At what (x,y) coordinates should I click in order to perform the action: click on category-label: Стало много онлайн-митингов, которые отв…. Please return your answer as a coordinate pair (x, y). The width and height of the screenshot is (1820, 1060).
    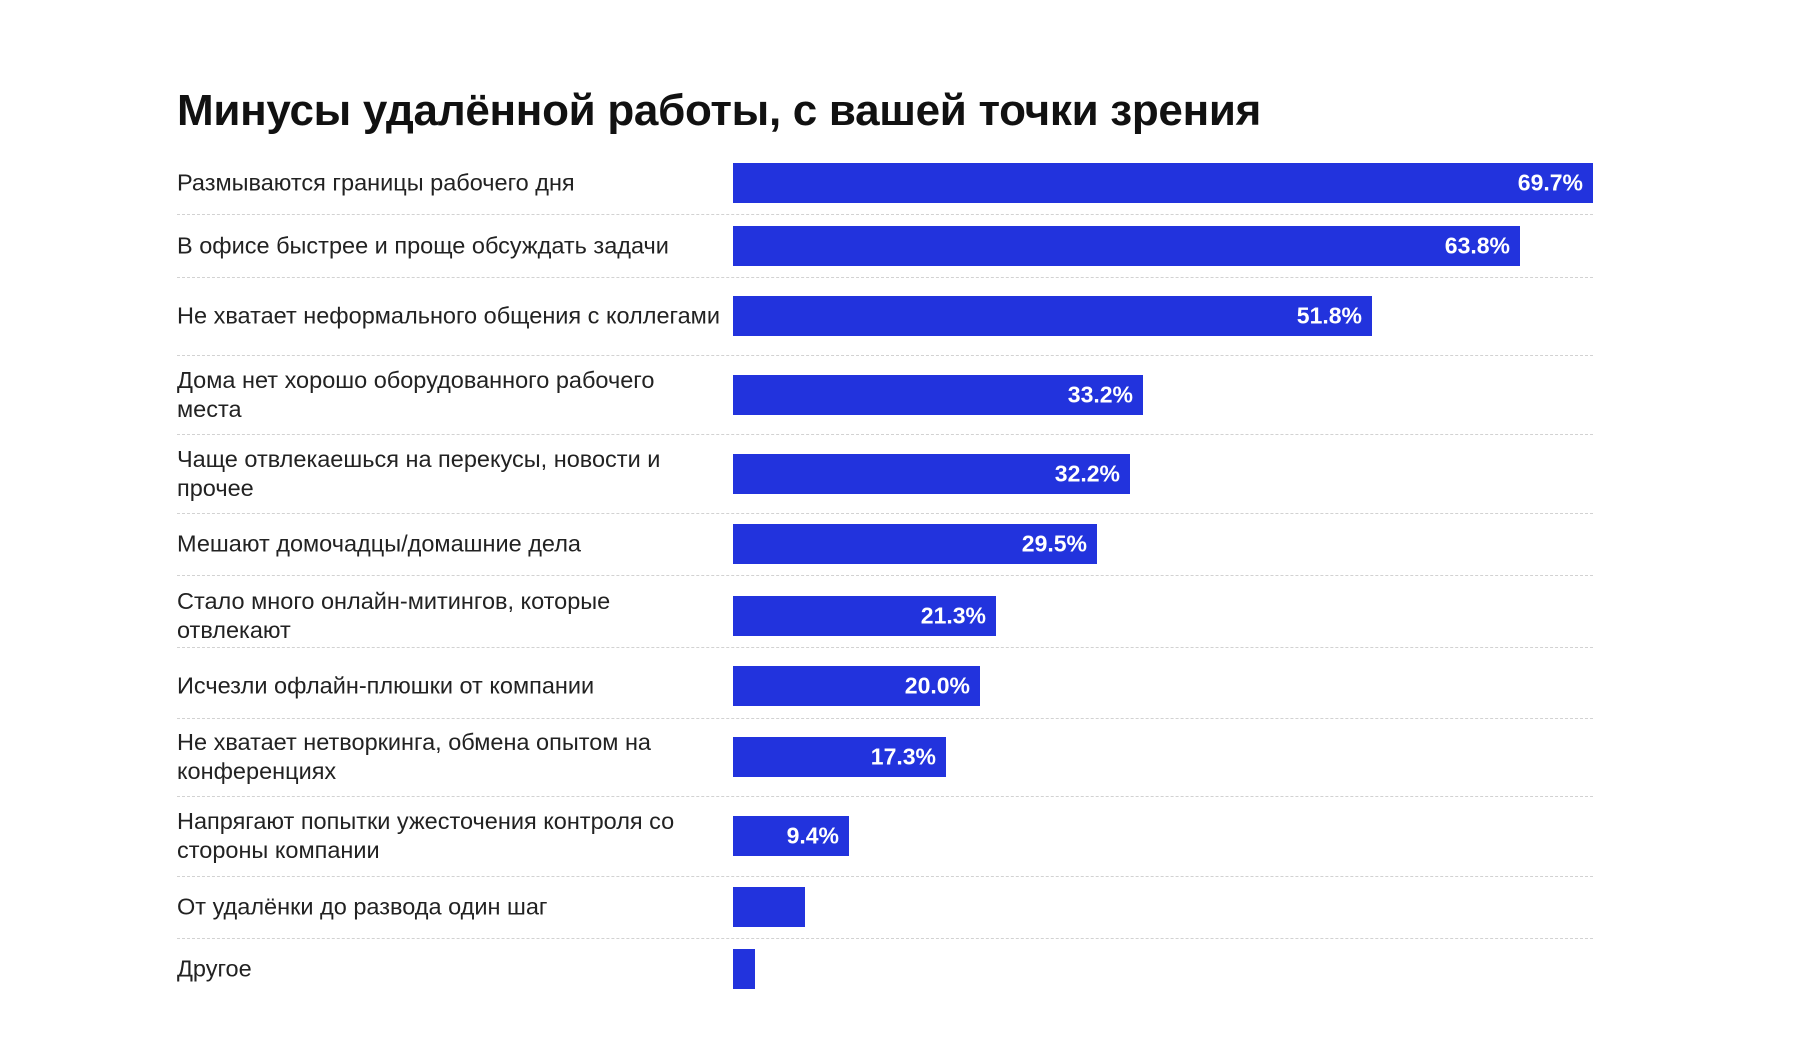
    Looking at the image, I should click on (394, 615).